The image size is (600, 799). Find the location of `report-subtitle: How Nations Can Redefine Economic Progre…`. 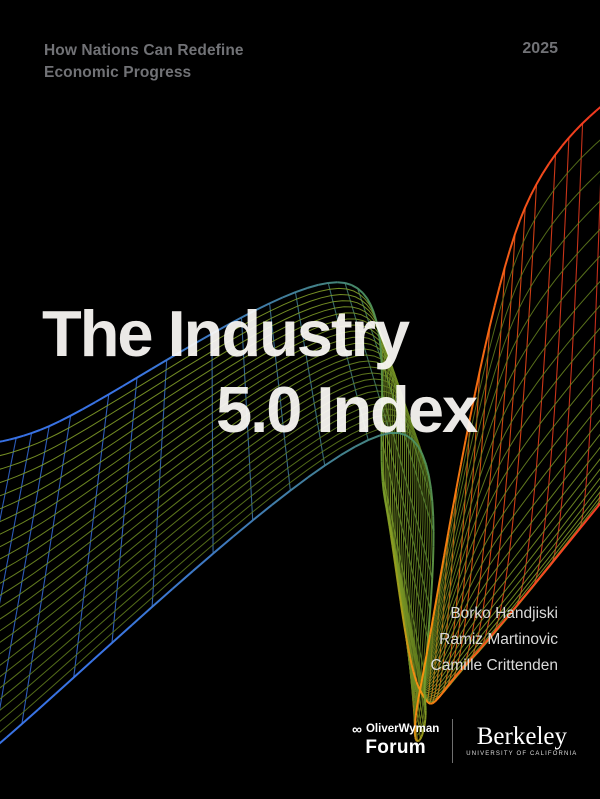

report-subtitle: How Nations Can Redefine Economic Progre… is located at coordinates (144, 61).